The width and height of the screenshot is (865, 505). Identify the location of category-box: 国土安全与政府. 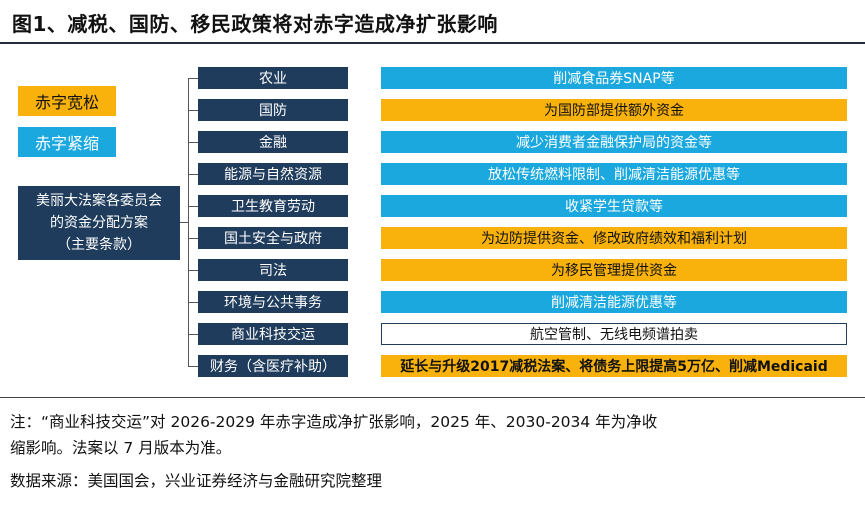
(273, 238).